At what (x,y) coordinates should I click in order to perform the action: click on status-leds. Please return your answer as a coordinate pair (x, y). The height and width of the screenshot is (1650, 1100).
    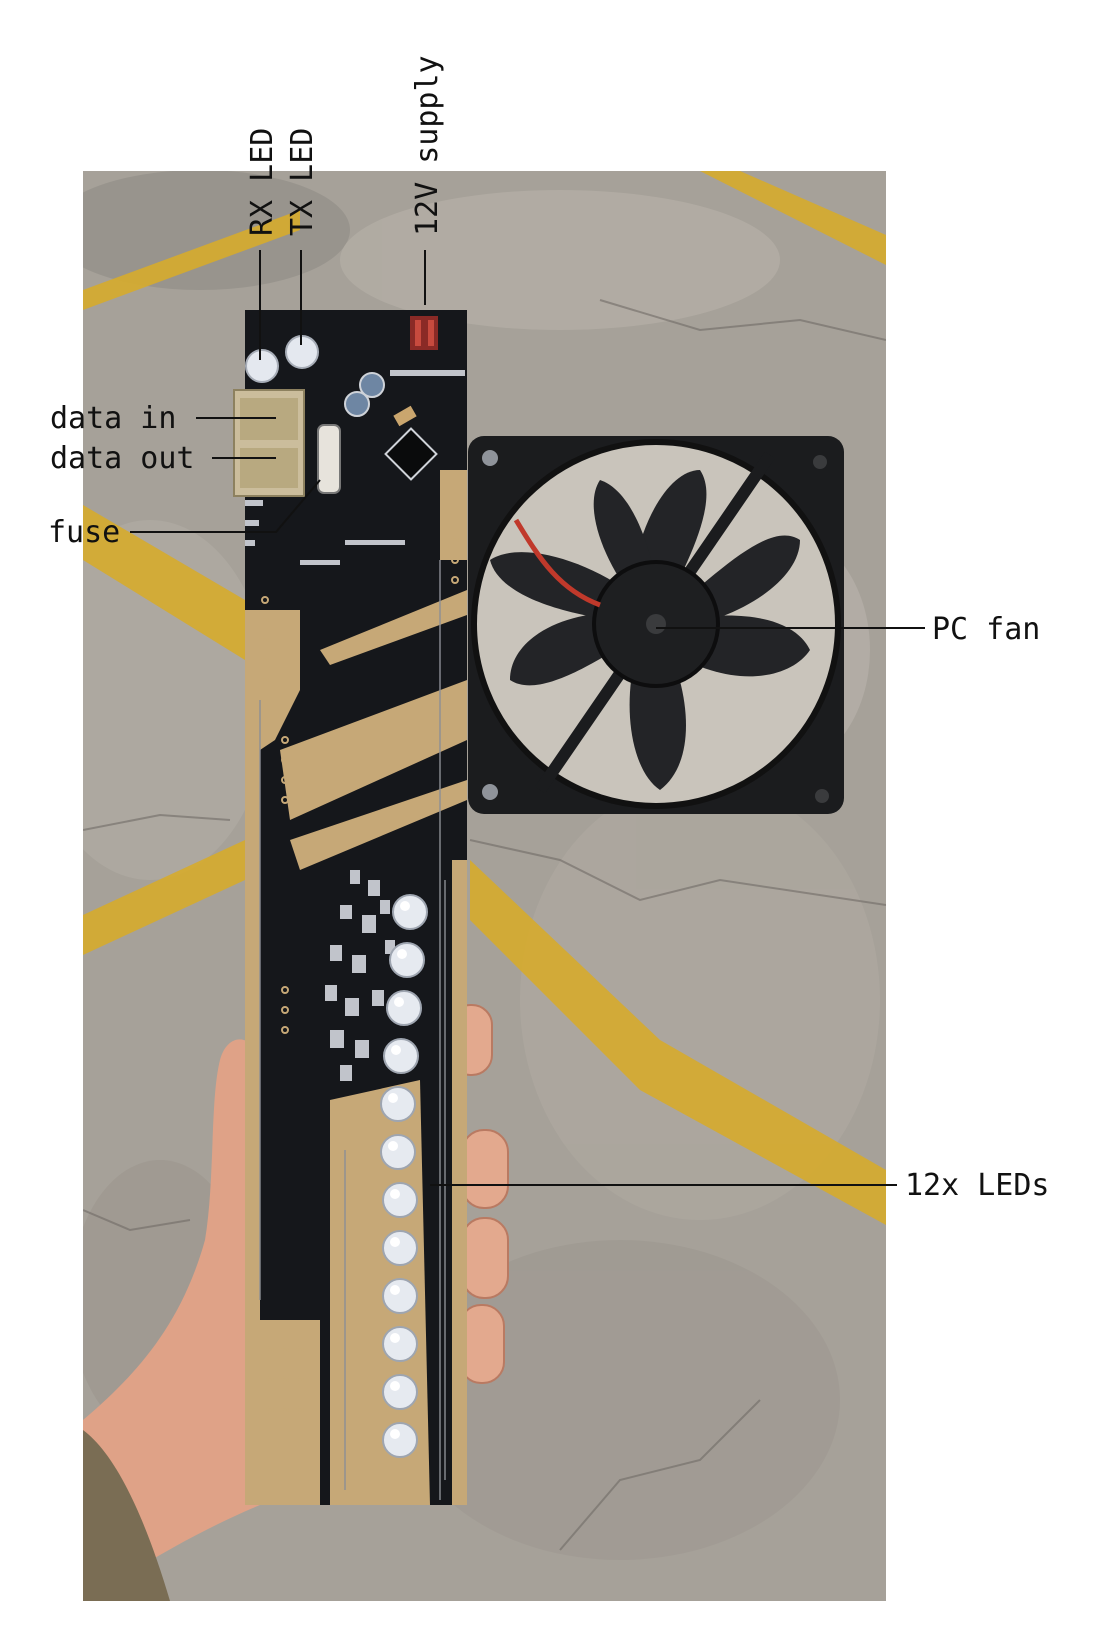
    Looking at the image, I should click on (282, 359).